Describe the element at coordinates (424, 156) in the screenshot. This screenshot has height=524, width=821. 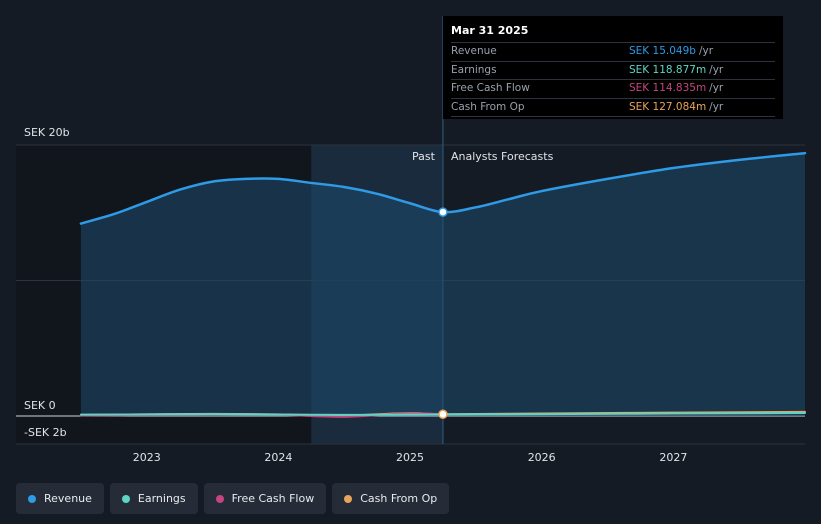
I see `past-label: Past` at that location.